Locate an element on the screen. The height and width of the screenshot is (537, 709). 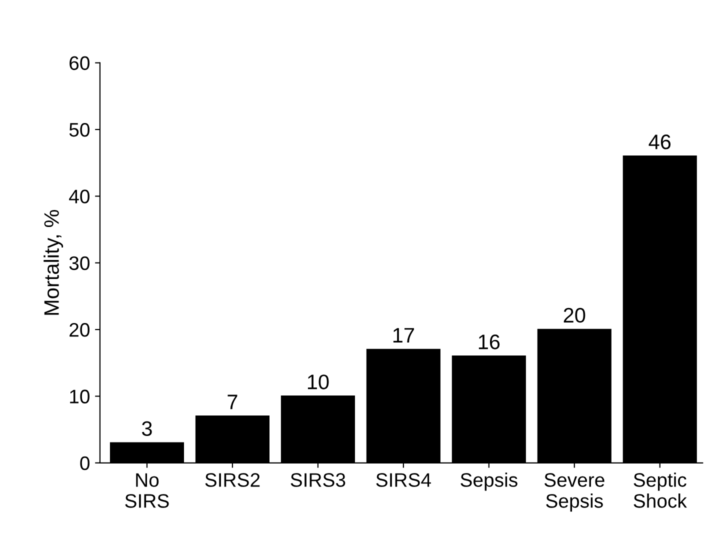
x-tick-label: Severe Sepsis is located at coordinates (574, 492).